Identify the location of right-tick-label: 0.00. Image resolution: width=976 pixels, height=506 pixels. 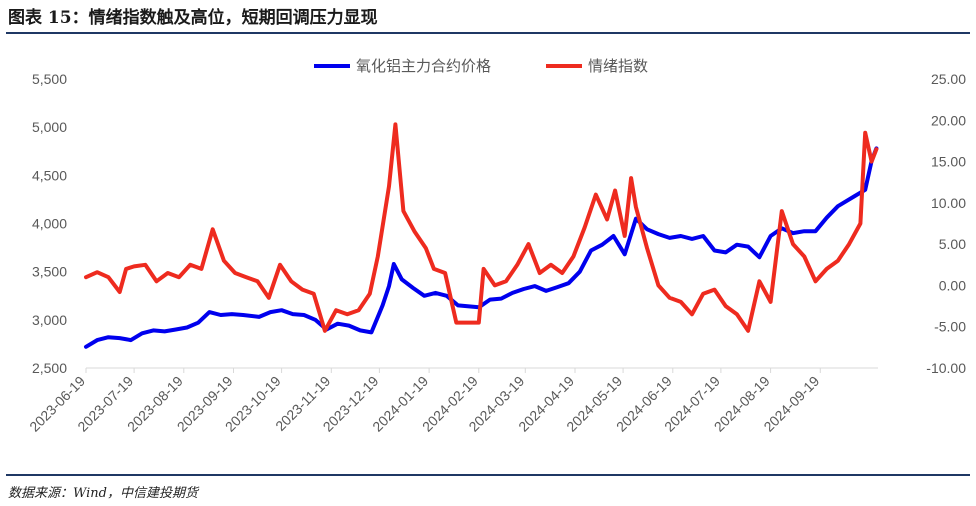
(952, 285).